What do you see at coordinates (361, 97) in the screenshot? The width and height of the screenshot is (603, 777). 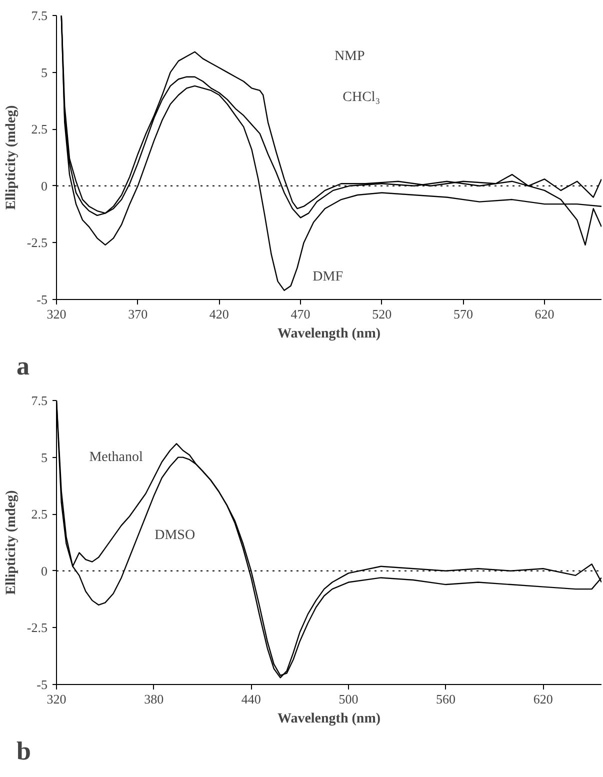 I see `annotation: CHCl₃` at bounding box center [361, 97].